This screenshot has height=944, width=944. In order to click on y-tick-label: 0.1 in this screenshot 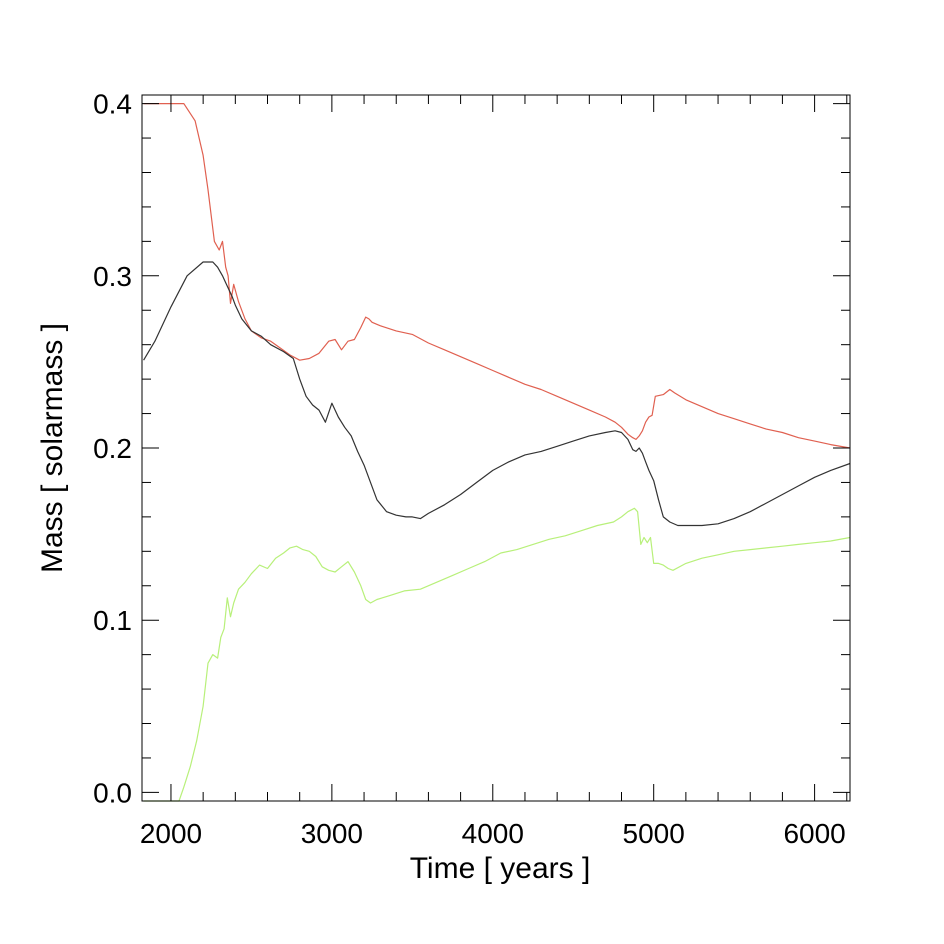, I will do `click(112, 620)`.